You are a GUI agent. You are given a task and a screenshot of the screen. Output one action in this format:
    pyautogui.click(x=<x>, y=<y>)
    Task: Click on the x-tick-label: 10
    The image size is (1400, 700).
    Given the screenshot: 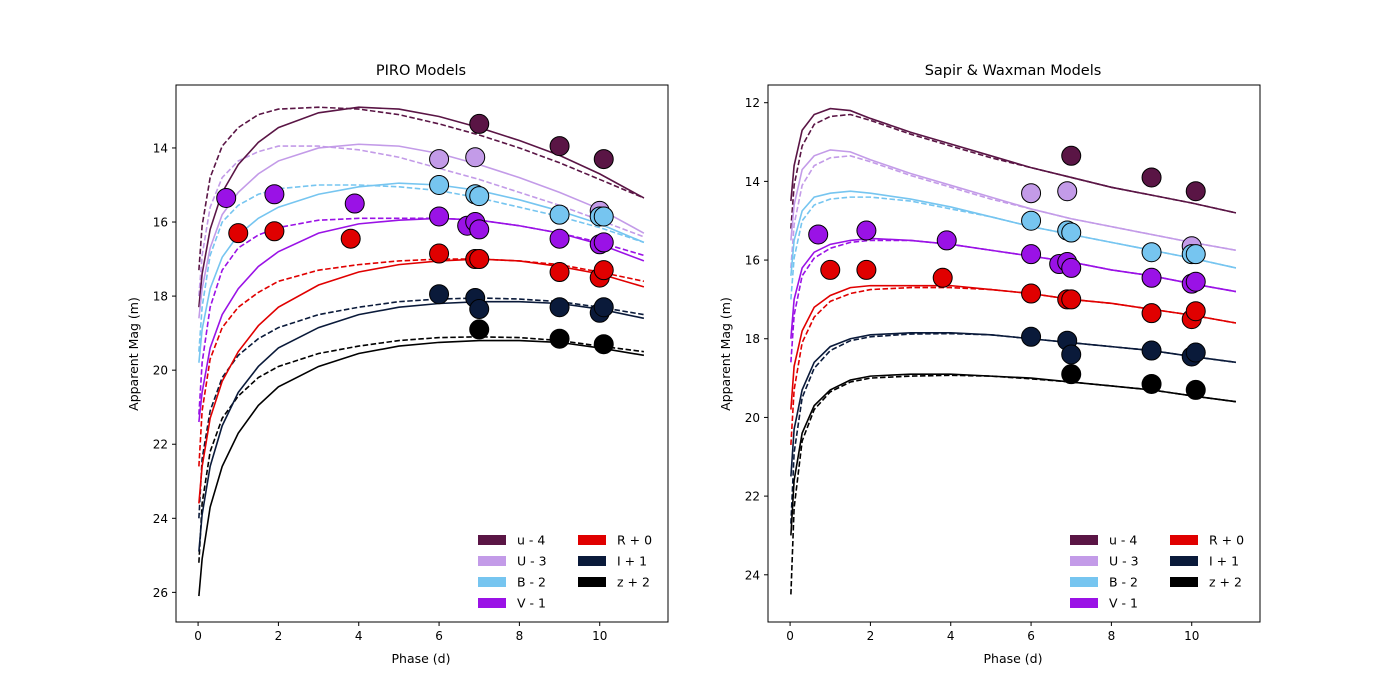 What is the action you would take?
    pyautogui.click(x=1191, y=636)
    